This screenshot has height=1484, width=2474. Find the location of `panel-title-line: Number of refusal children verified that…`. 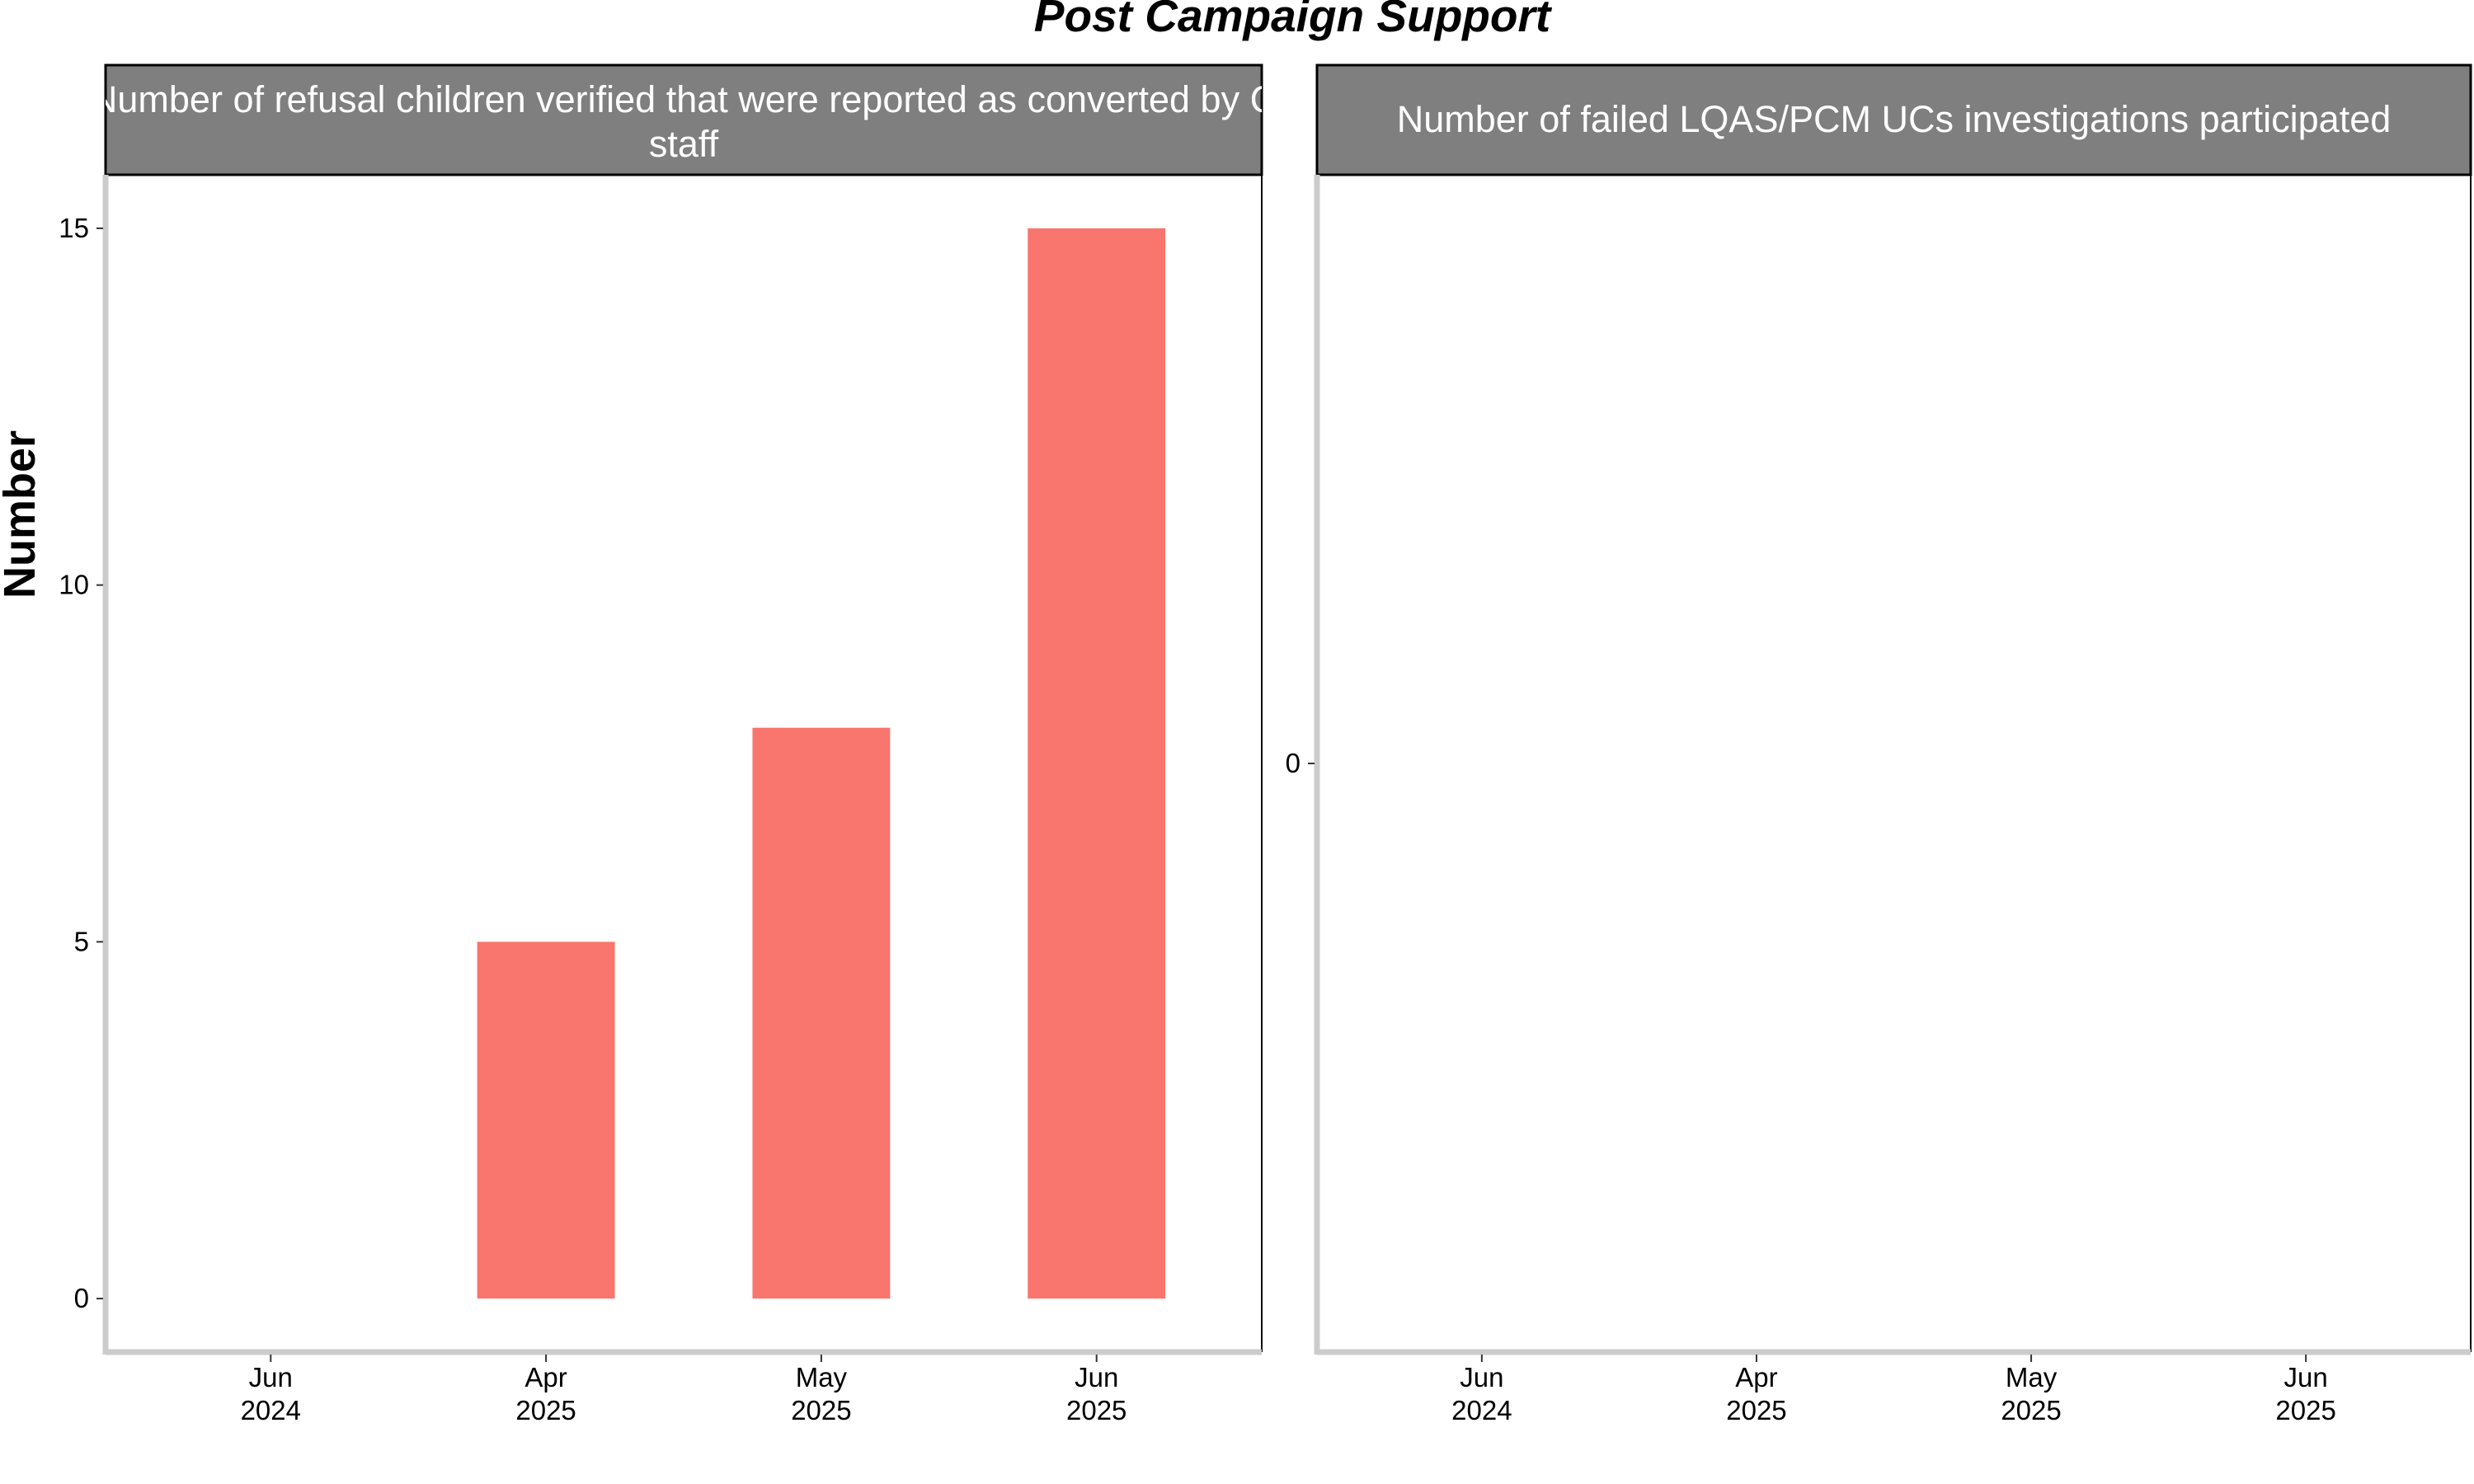

panel-title-line: Number of refusal children verified that… is located at coordinates (684, 99).